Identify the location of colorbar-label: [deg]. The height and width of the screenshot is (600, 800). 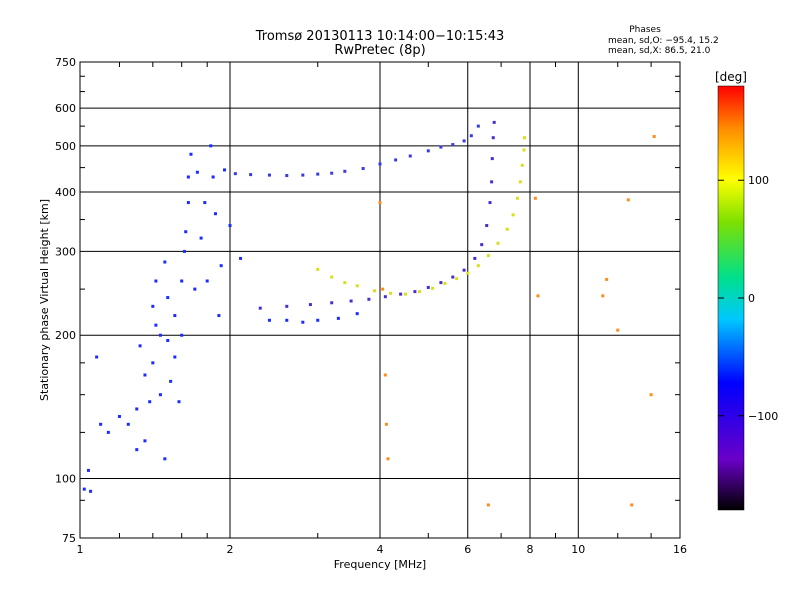
(731, 77).